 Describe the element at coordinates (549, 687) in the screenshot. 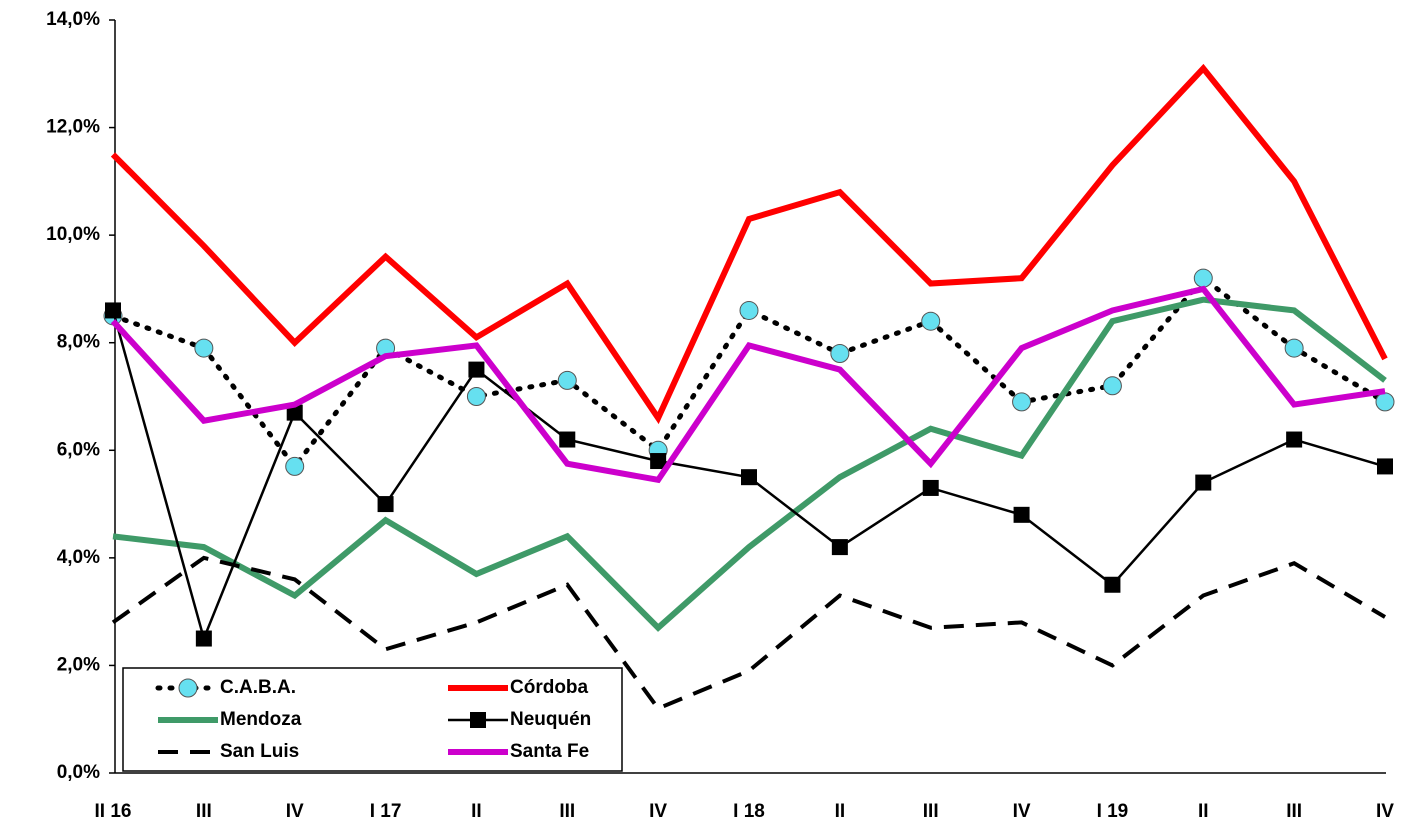

I see `legend-label: Córdoba` at that location.